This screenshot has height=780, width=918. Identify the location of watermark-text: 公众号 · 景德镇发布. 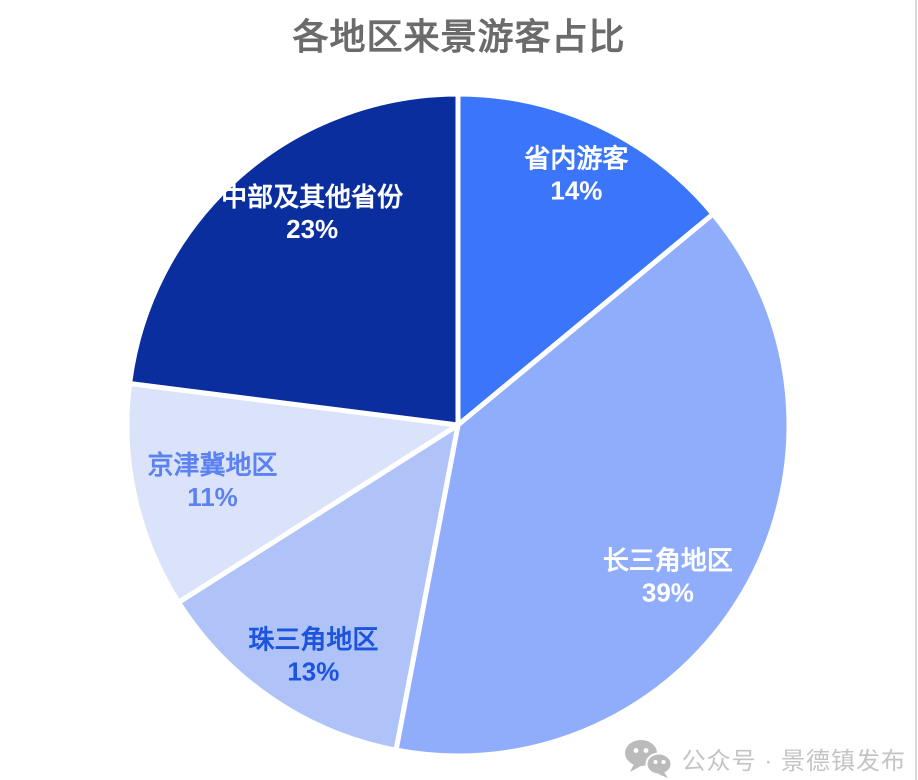
(793, 761).